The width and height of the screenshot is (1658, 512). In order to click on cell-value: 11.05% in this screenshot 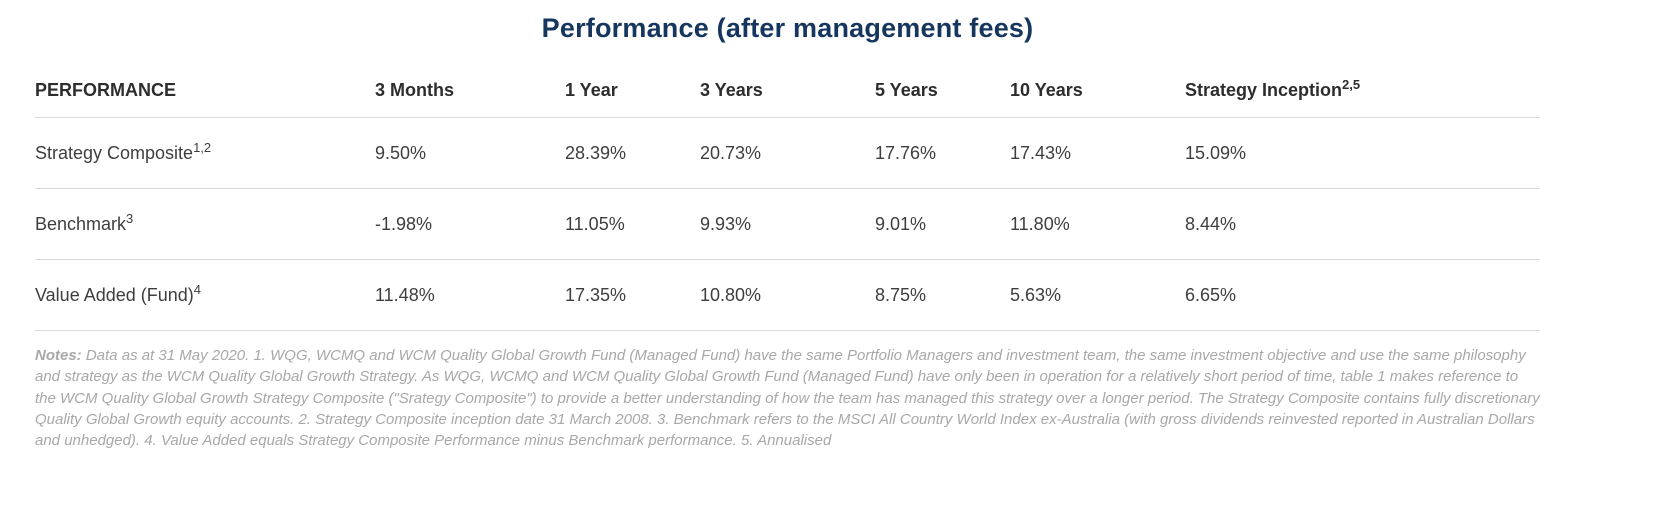, I will do `click(595, 223)`.